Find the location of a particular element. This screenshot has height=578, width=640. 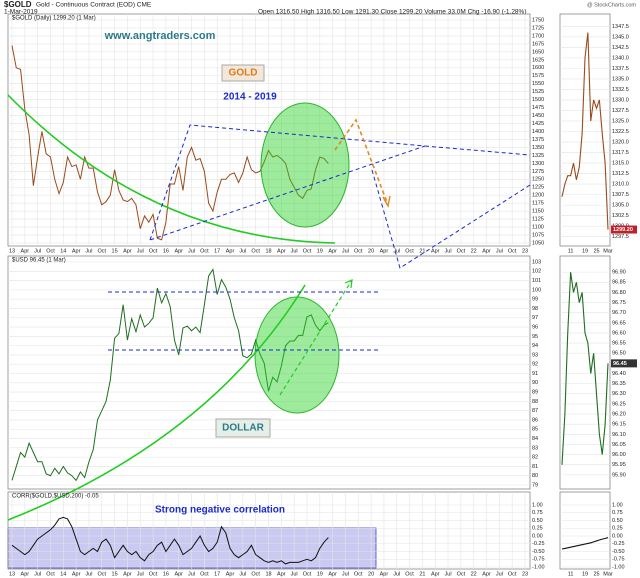

last-value-label: 1299.20 is located at coordinates (623, 230).